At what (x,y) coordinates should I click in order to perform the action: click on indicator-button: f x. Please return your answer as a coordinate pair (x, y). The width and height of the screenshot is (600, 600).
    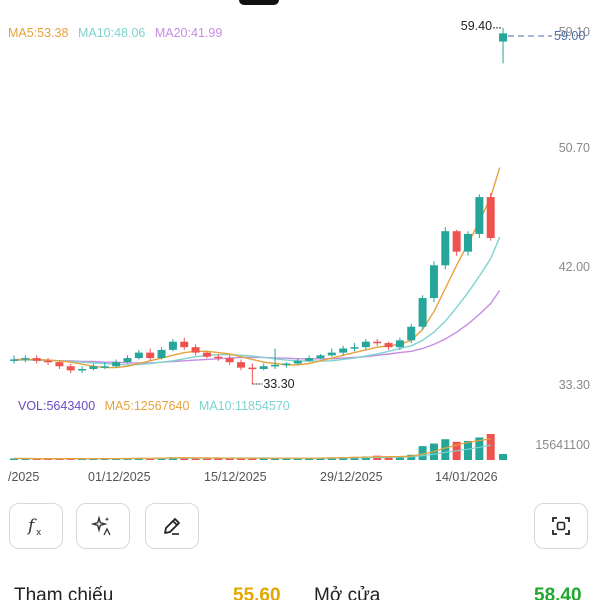
    Looking at the image, I should click on (36, 526).